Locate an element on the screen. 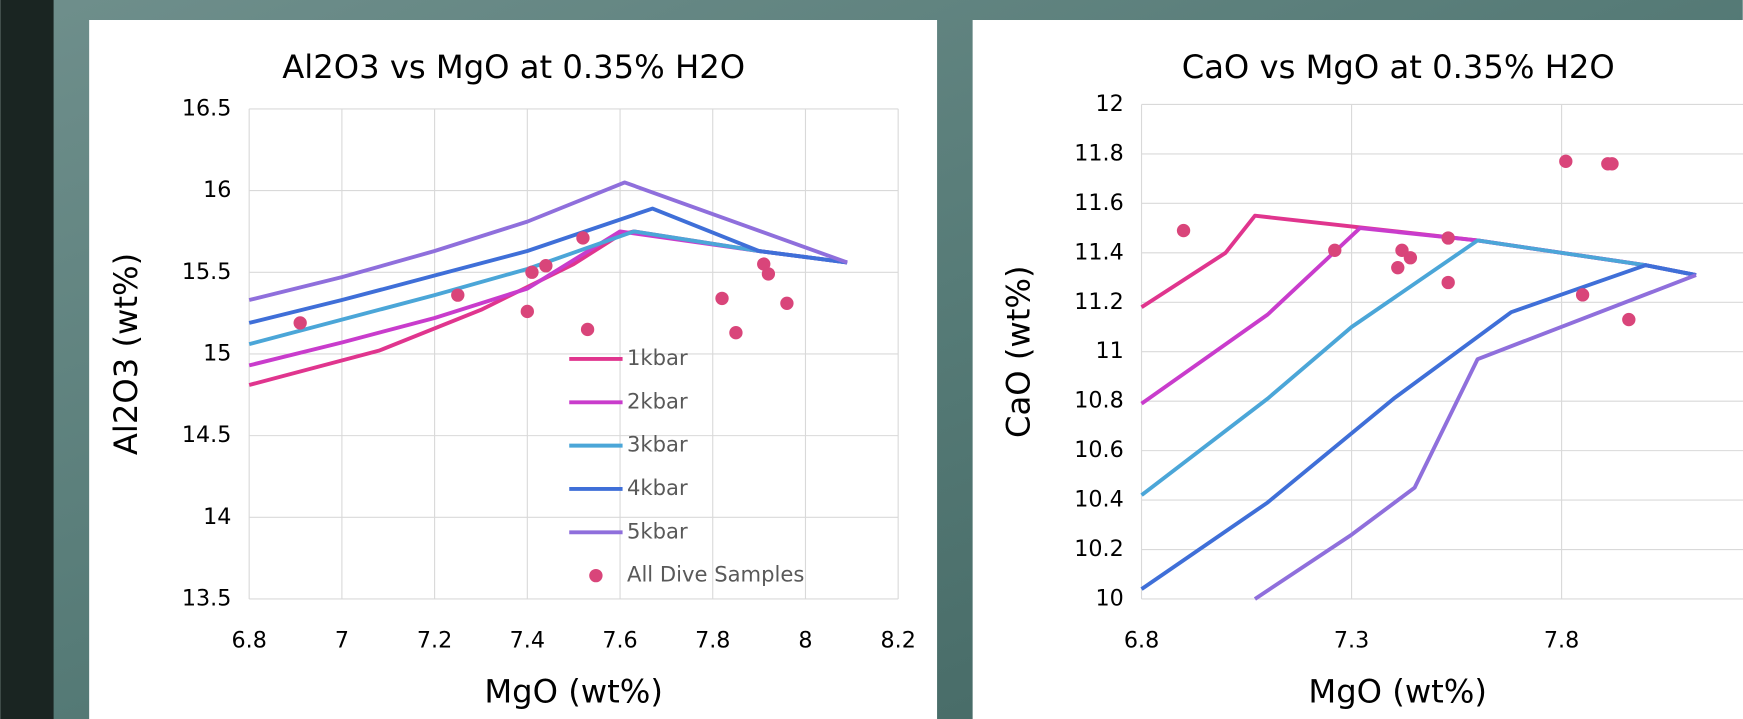 This screenshot has height=719, width=1743. legend-label: 3kbar is located at coordinates (657, 444).